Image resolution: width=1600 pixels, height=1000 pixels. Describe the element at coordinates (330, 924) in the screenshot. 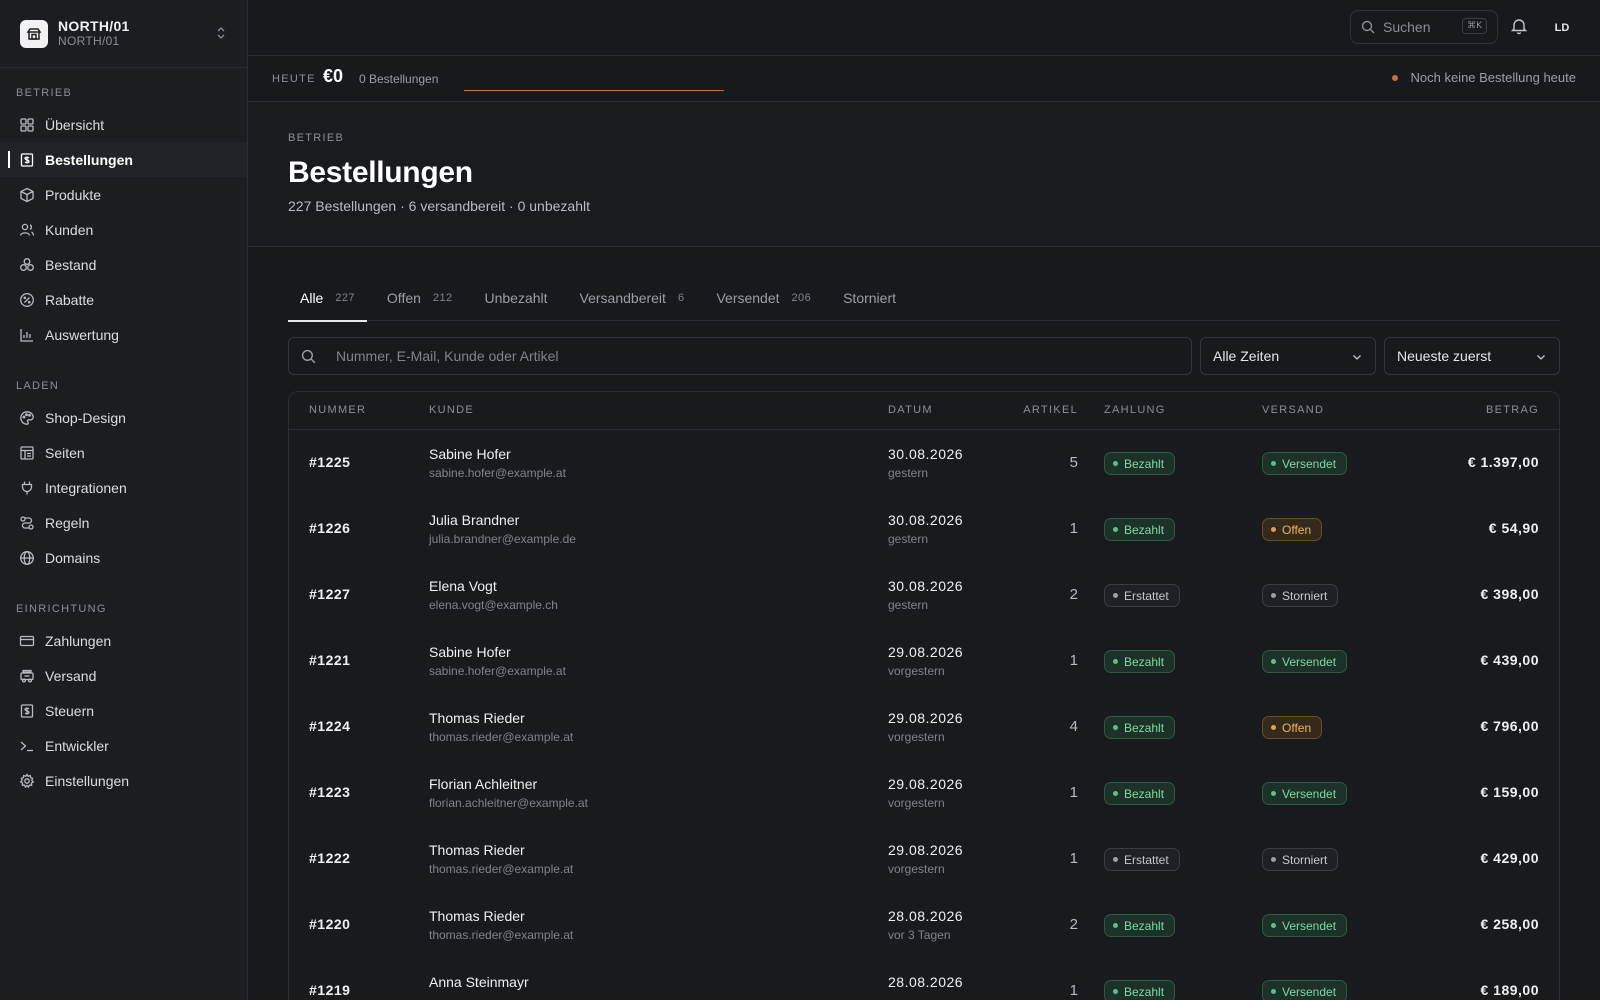

I see `order-number: #1220` at that location.